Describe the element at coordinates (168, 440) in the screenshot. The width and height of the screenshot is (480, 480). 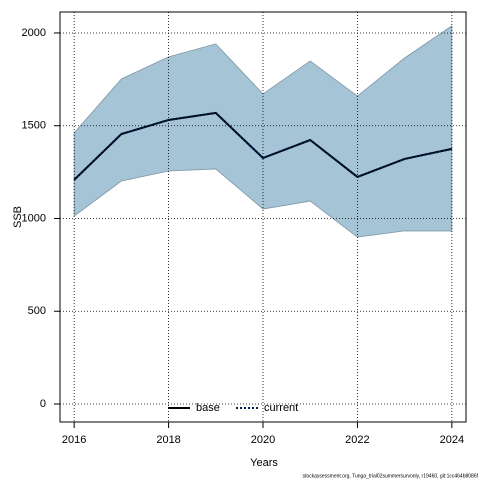
I see `x-tick-label: 2018` at that location.